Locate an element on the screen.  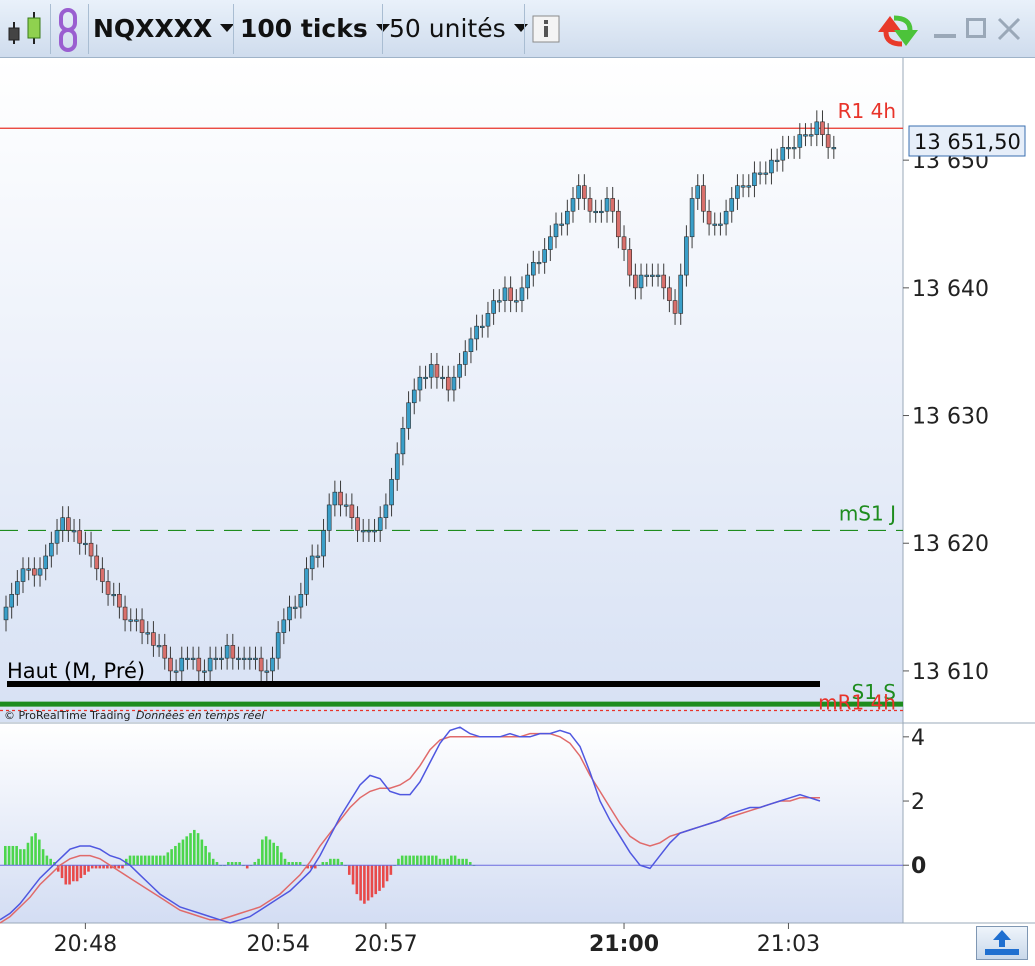
scroll-to-latest-button is located at coordinates (1002, 943).